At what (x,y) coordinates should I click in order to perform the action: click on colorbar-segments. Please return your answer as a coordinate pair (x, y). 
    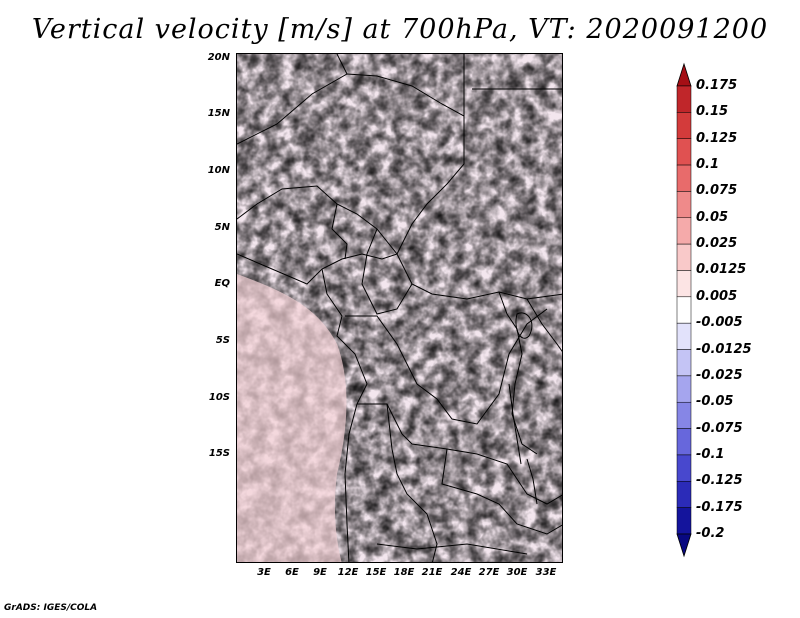
    Looking at the image, I should click on (684, 310).